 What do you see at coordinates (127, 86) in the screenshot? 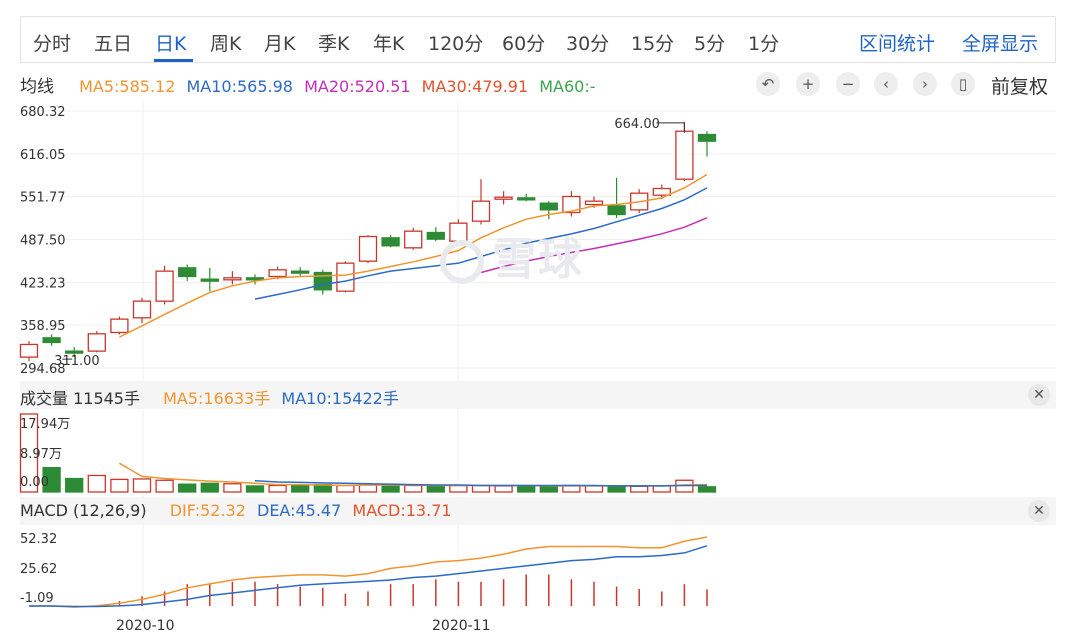
I see `ma5-value: MA5:585.12` at bounding box center [127, 86].